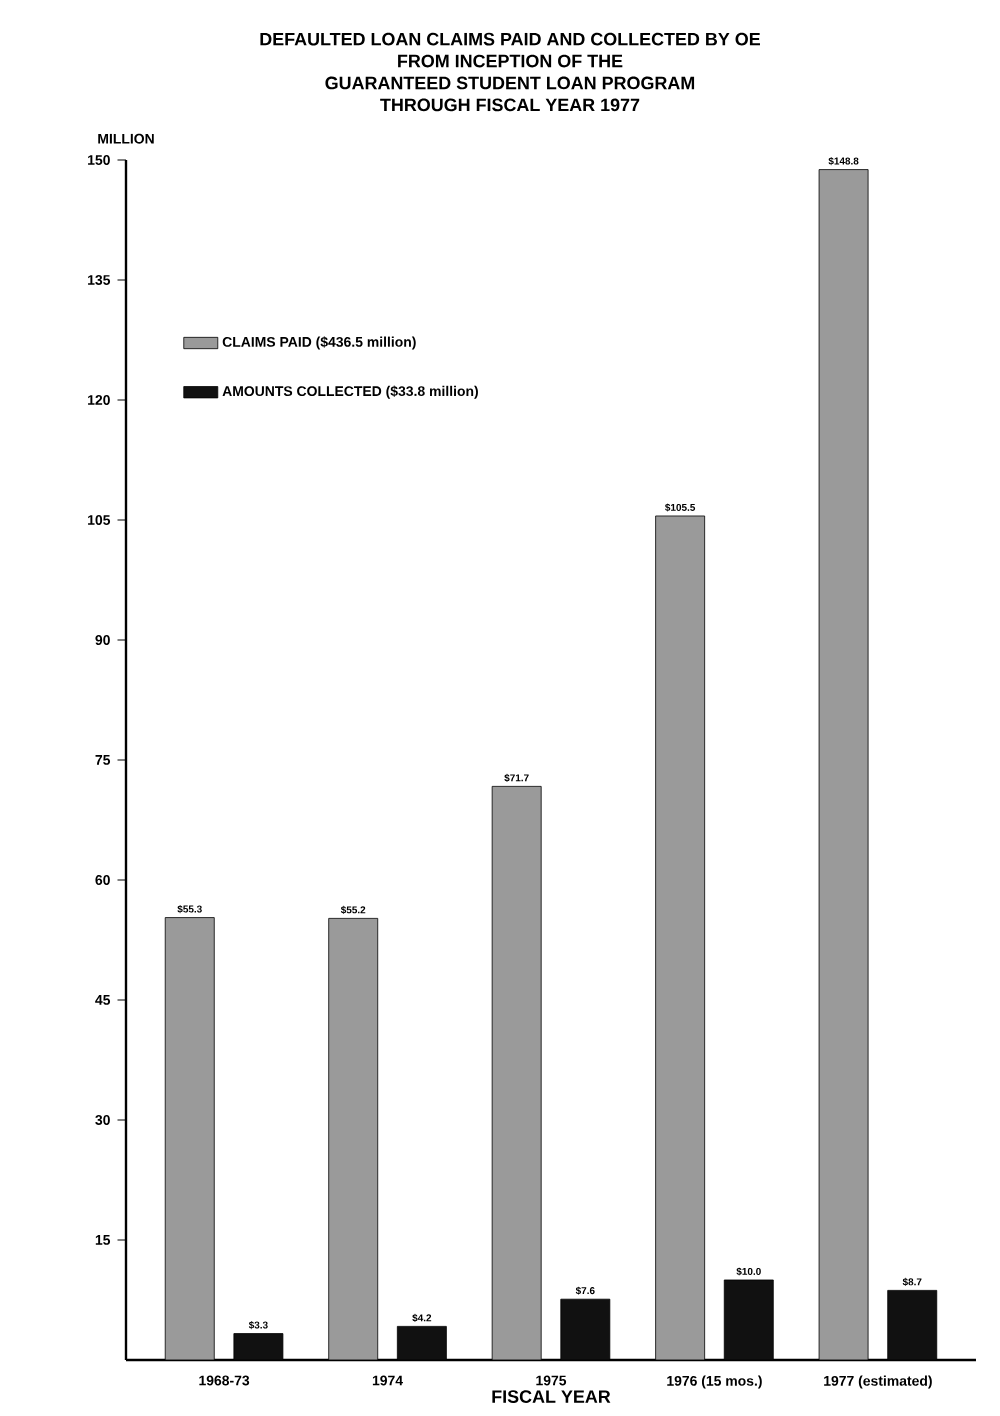 The height and width of the screenshot is (1416, 1000). I want to click on chart-title: DEFAULTED LOAN CLAIMS PAID AND COLLECTED BY OE FROM INCEPTION OF THE GUARANTEED STUDENT LOAN PROGRAM THROUGH FISCAL YEAR 1977, so click(510, 72).